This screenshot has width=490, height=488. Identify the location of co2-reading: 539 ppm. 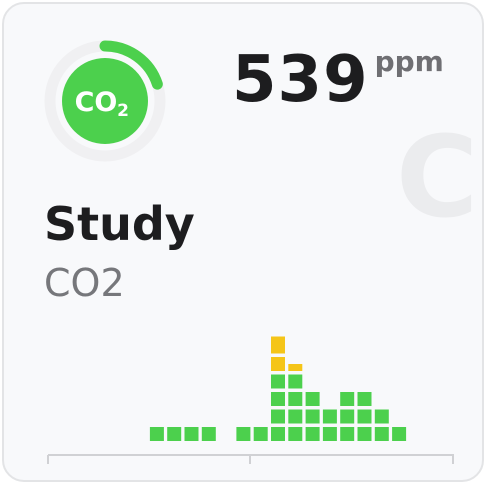
(338, 80).